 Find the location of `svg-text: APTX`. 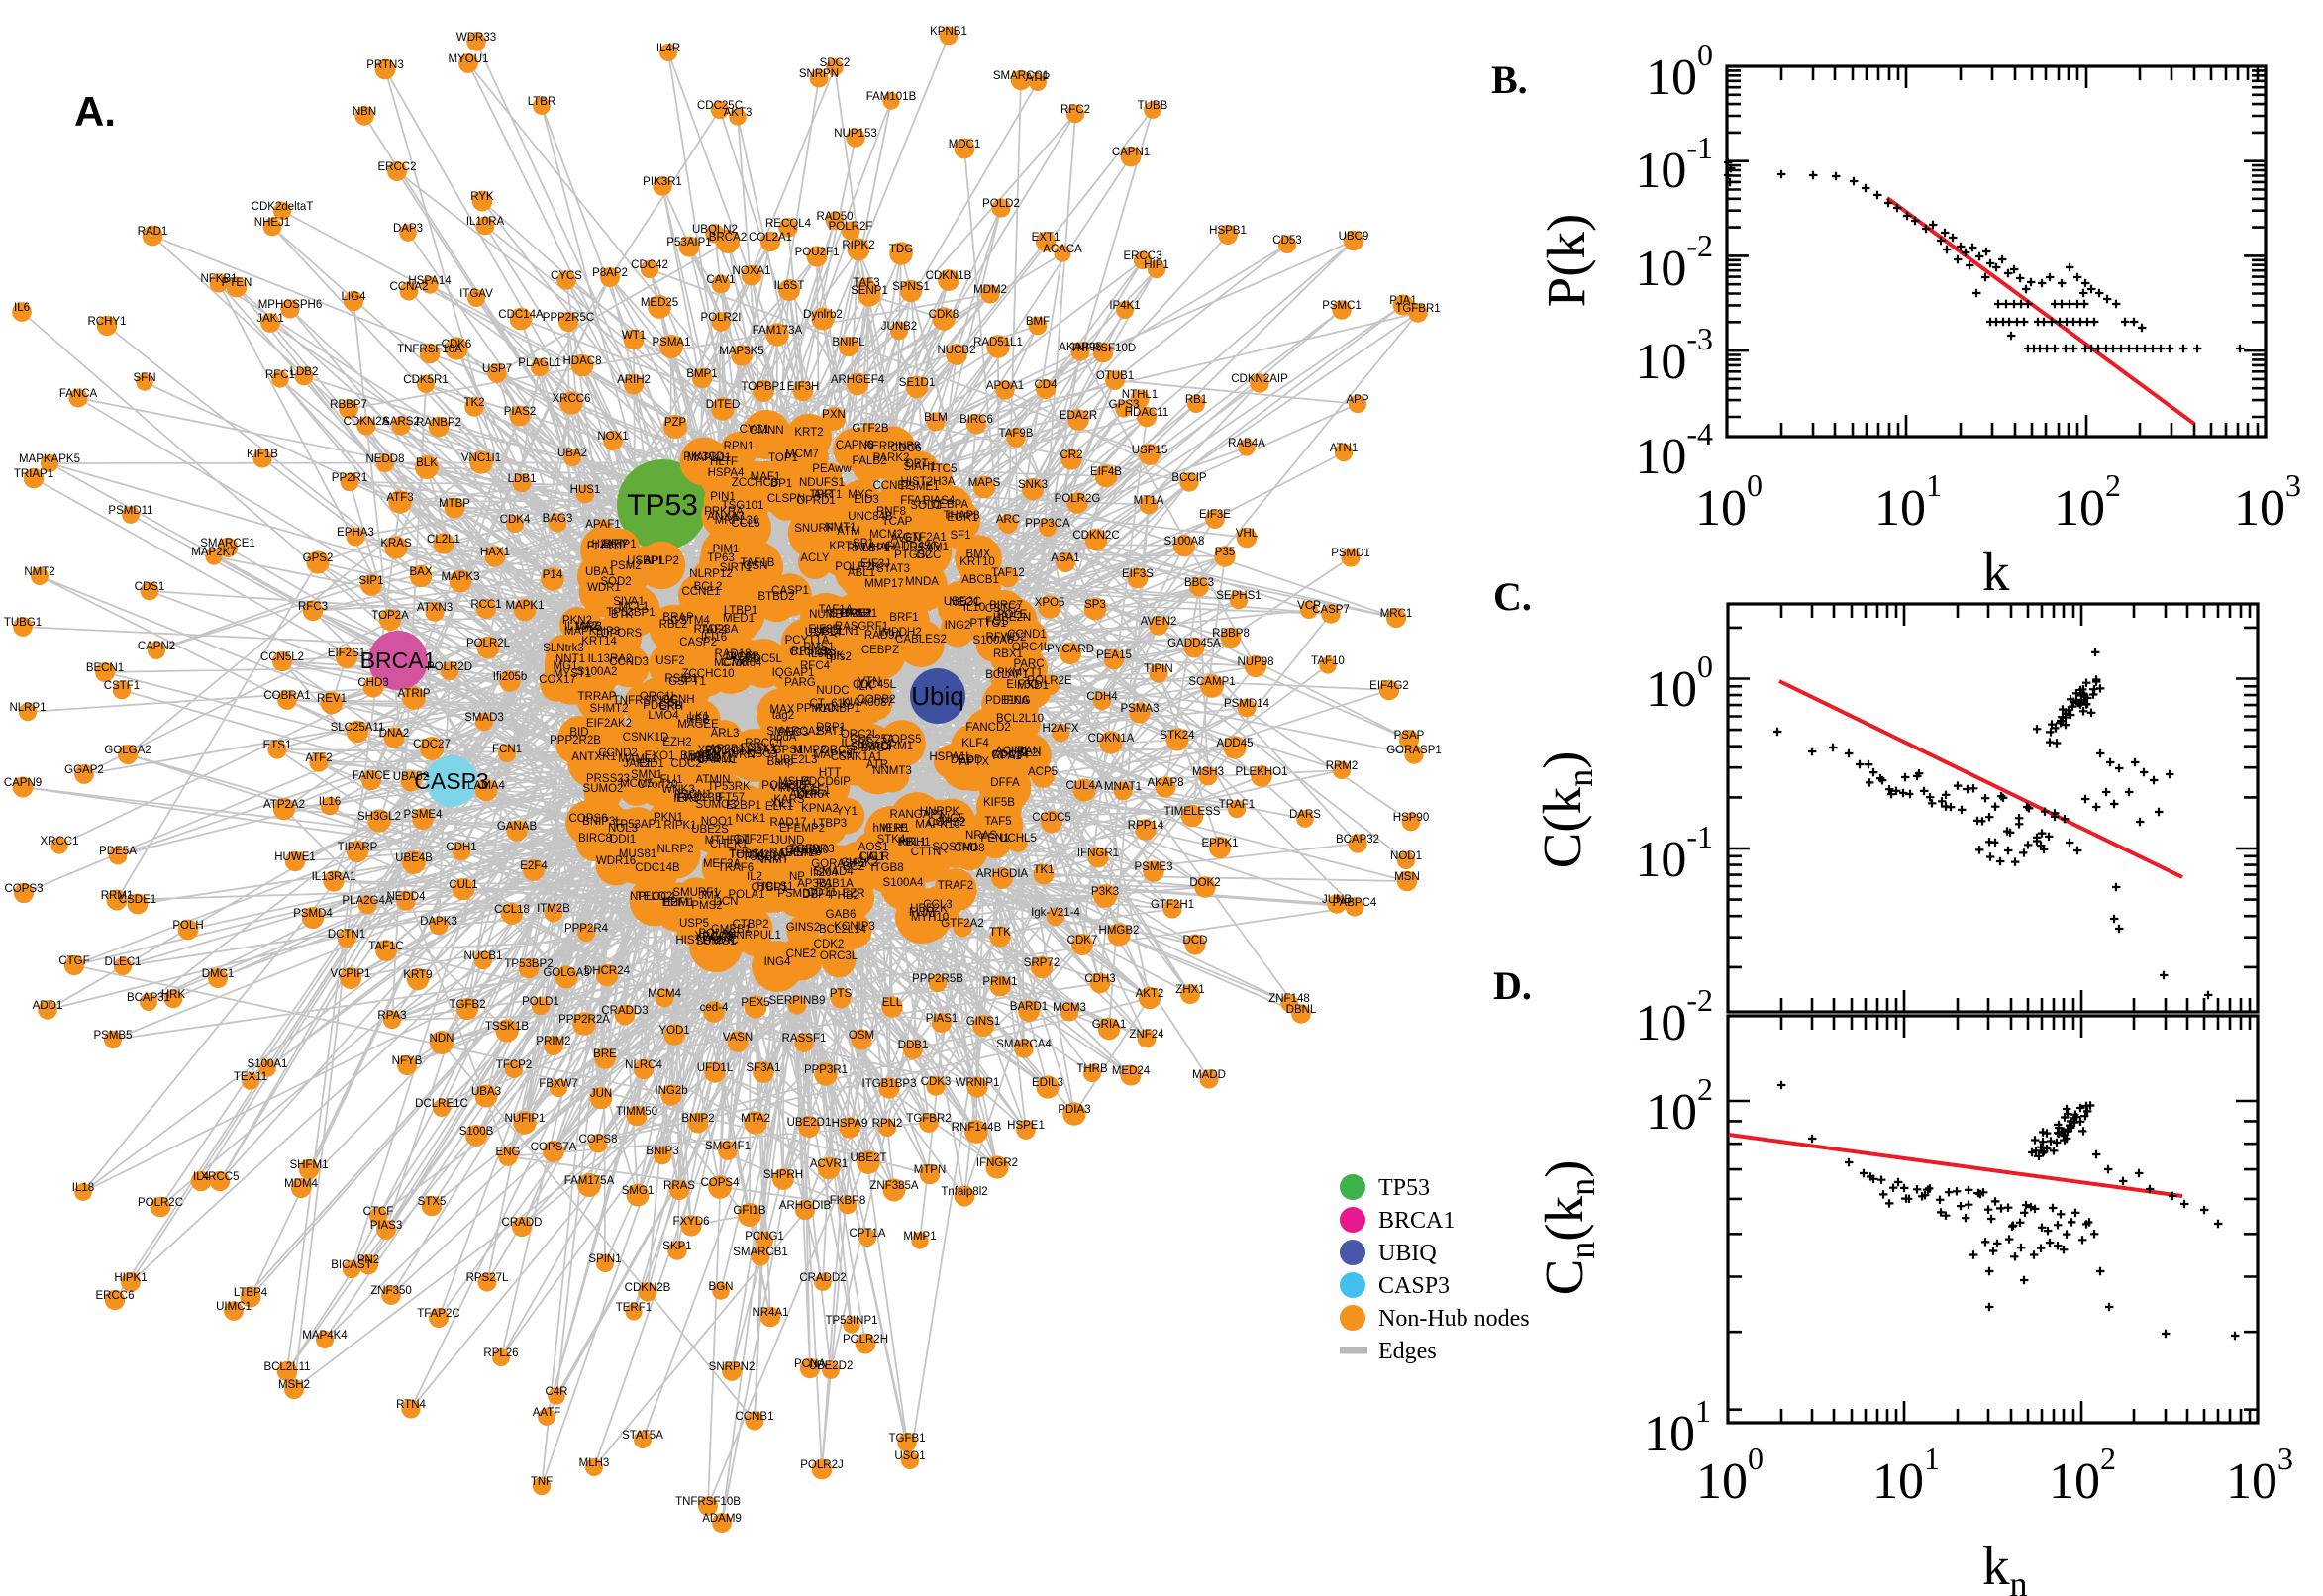

svg-text: APTX is located at coordinates (975, 762).